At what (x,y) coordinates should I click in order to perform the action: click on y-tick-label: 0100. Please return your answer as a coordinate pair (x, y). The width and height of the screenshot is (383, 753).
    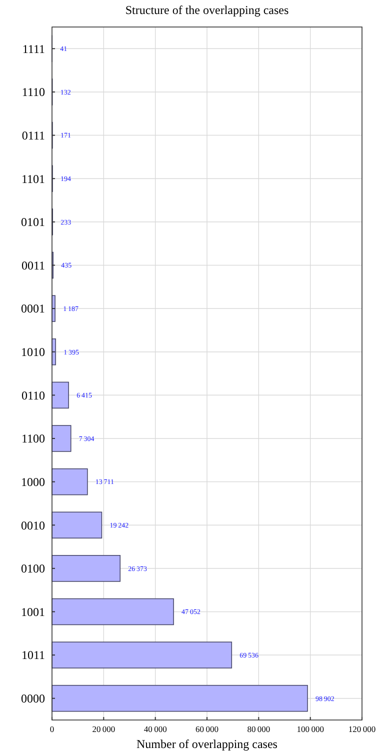
    Looking at the image, I should click on (33, 569).